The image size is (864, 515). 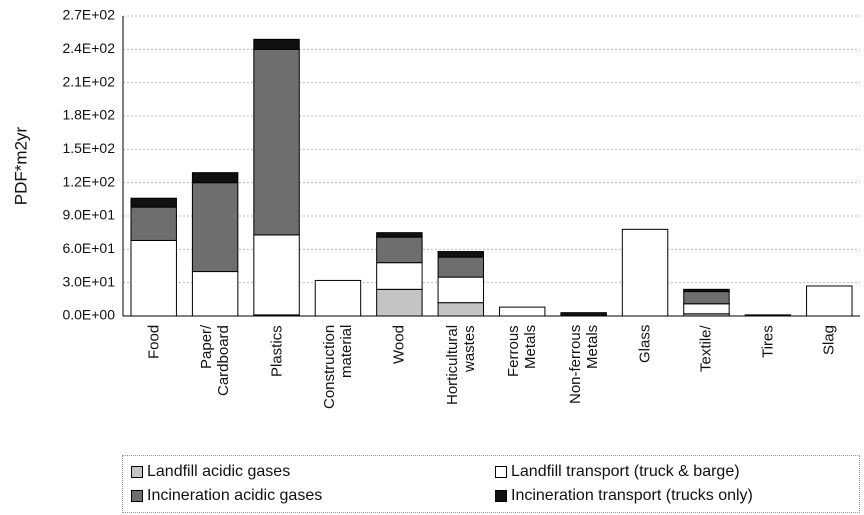 I want to click on x-tick-label: Food, so click(x=154, y=342).